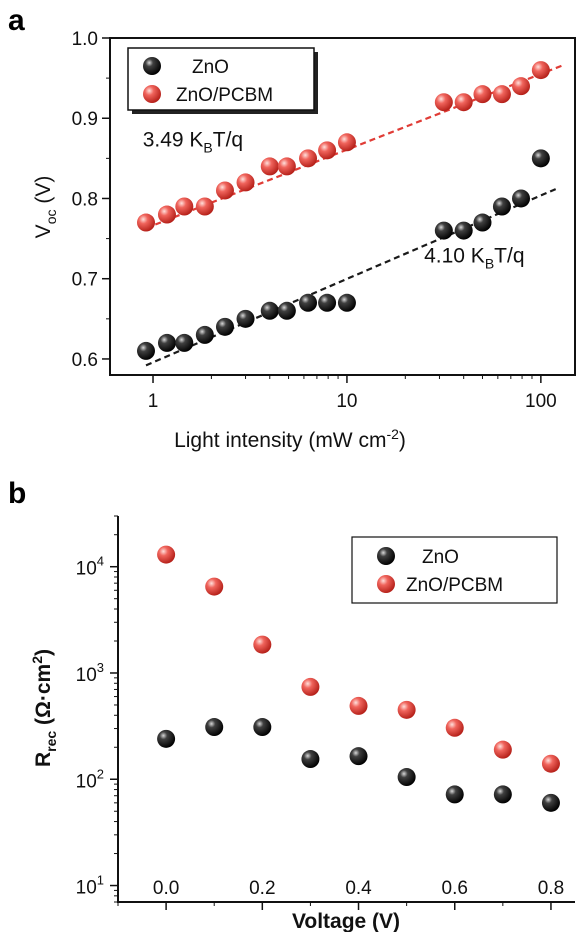 The image size is (579, 932). I want to click on x-tick-label-a: 1, so click(153, 401).